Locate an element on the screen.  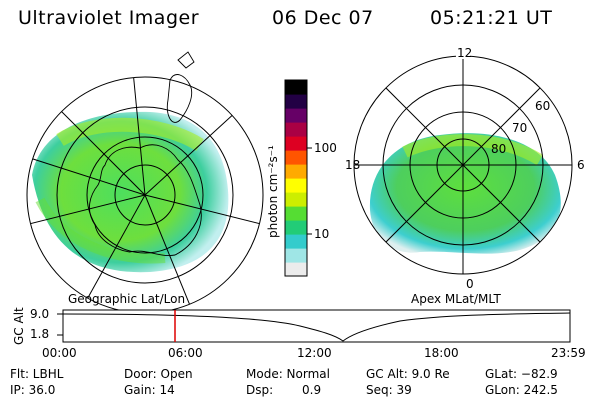
status-glon: GLon: 242.5 is located at coordinates (521, 390).